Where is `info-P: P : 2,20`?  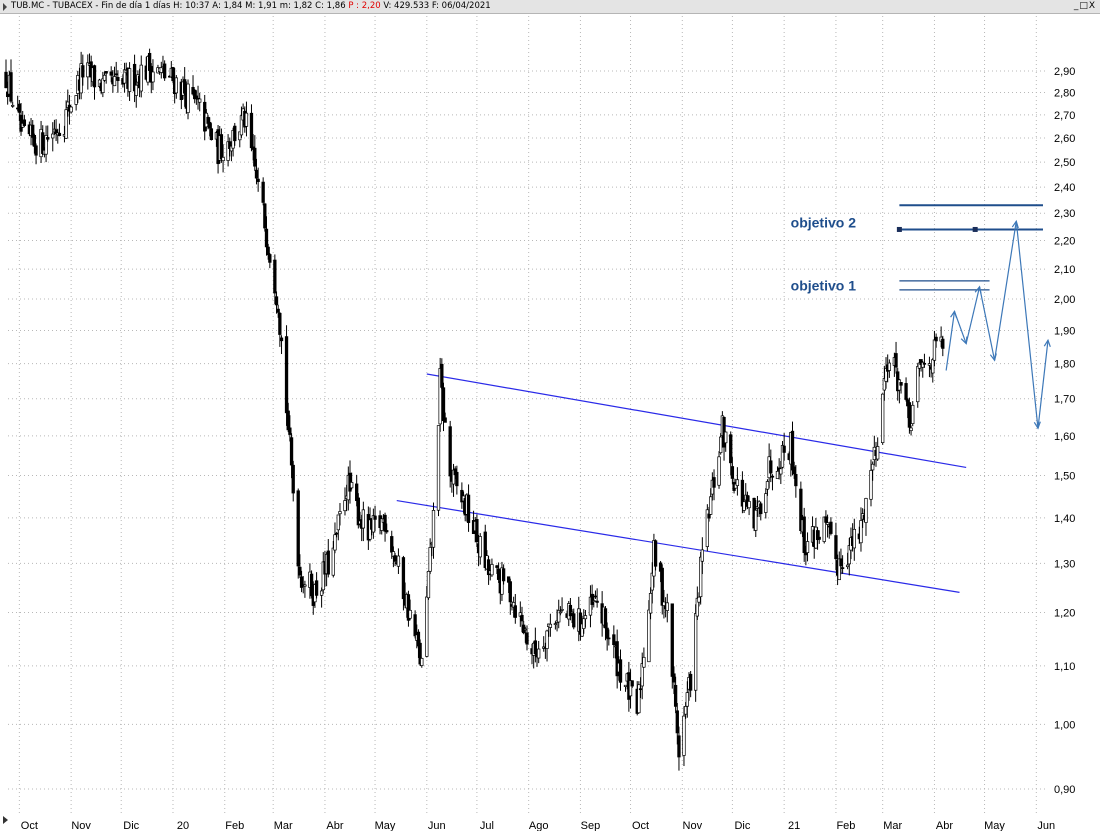 info-P: P : 2,20 is located at coordinates (364, 6).